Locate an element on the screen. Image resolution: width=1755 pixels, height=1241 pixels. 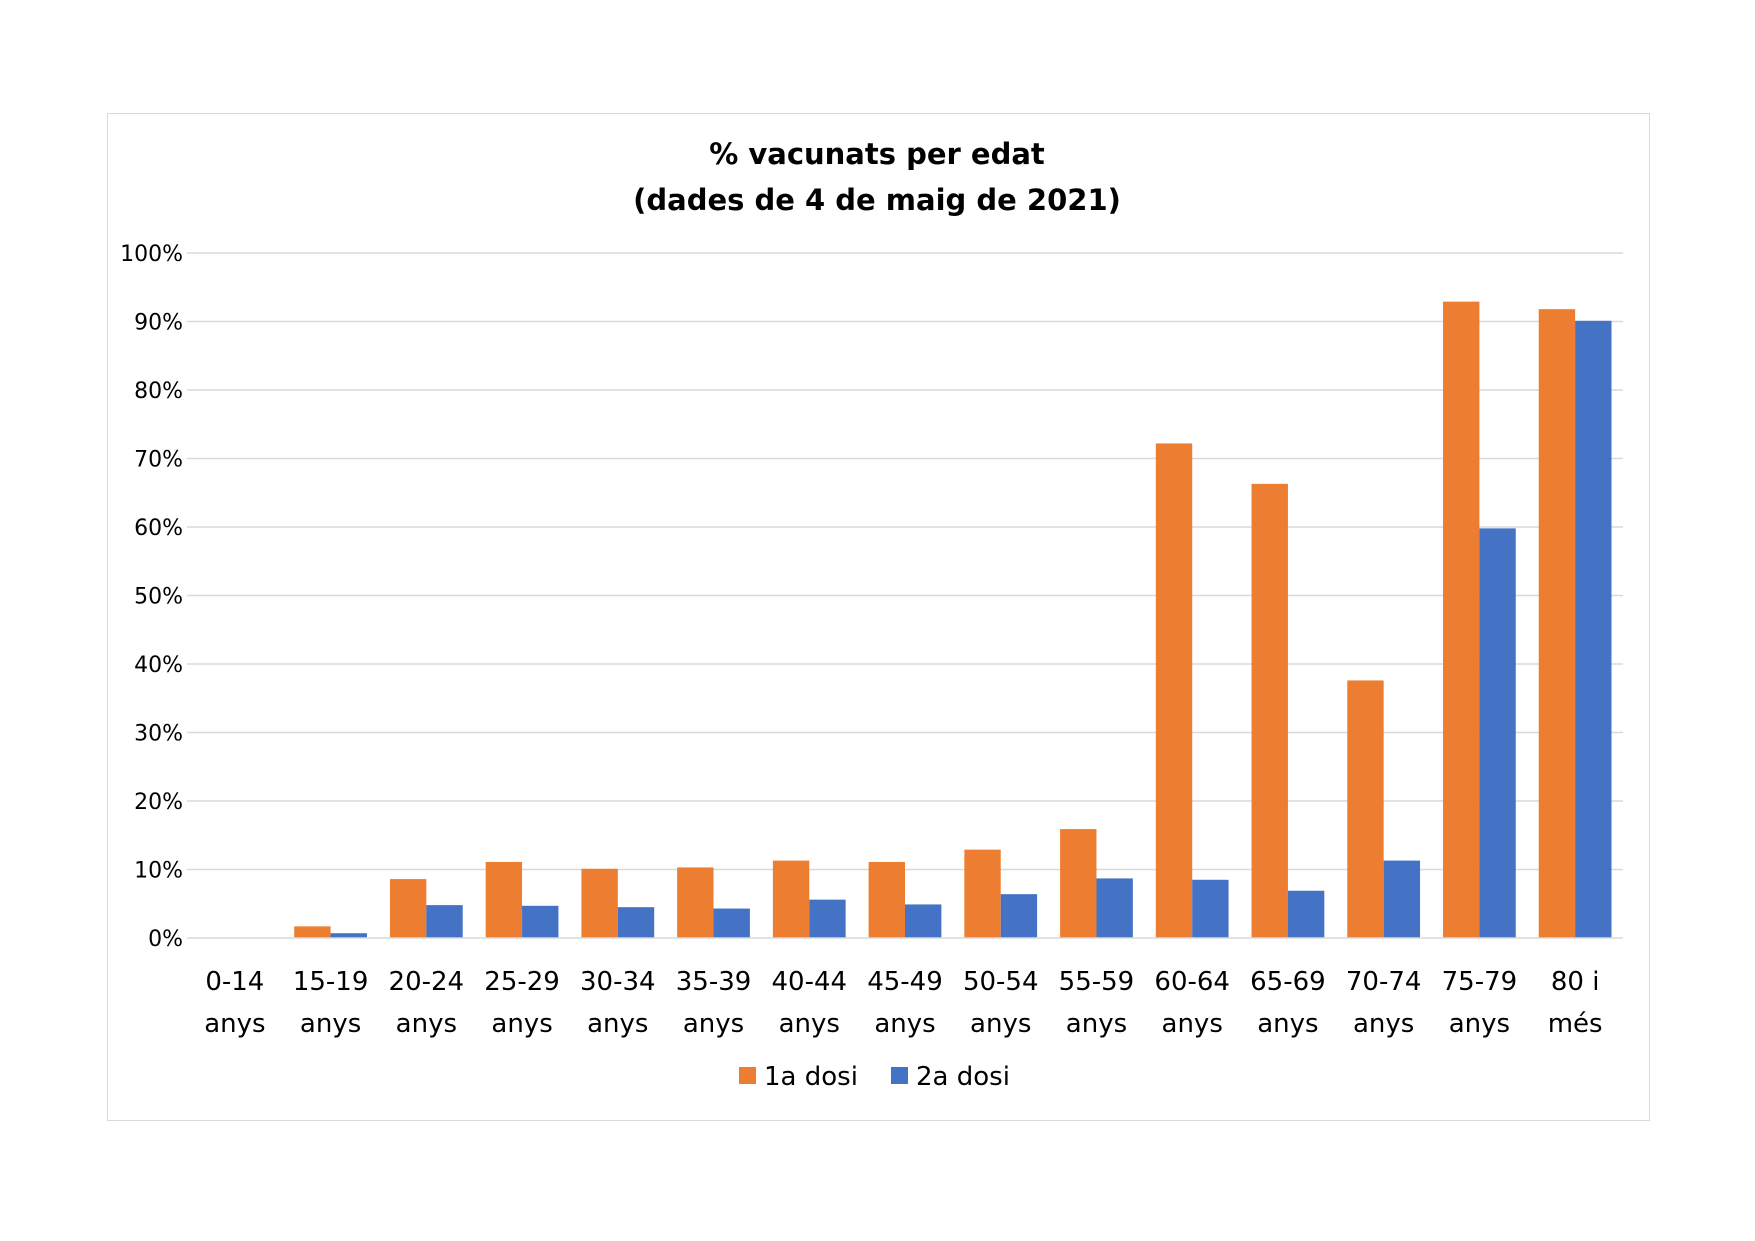
x-category-label: 60-64 is located at coordinates (1192, 982).